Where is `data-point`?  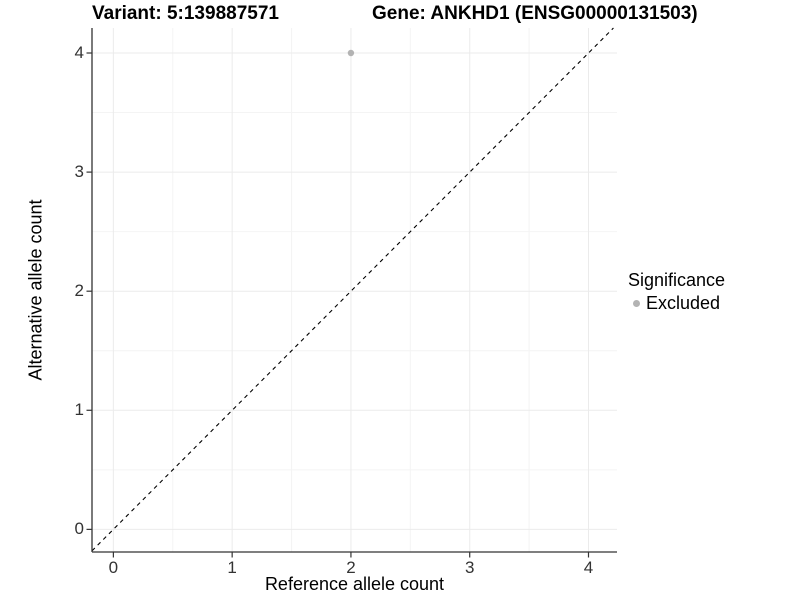
data-point is located at coordinates (351, 53).